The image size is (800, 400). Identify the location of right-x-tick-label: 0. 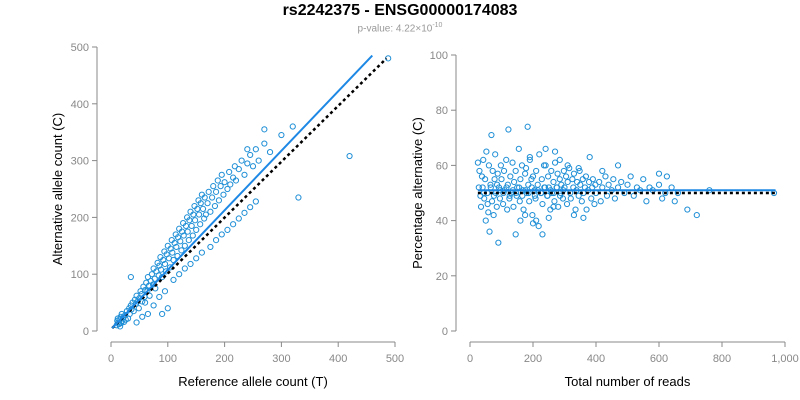
(470, 359).